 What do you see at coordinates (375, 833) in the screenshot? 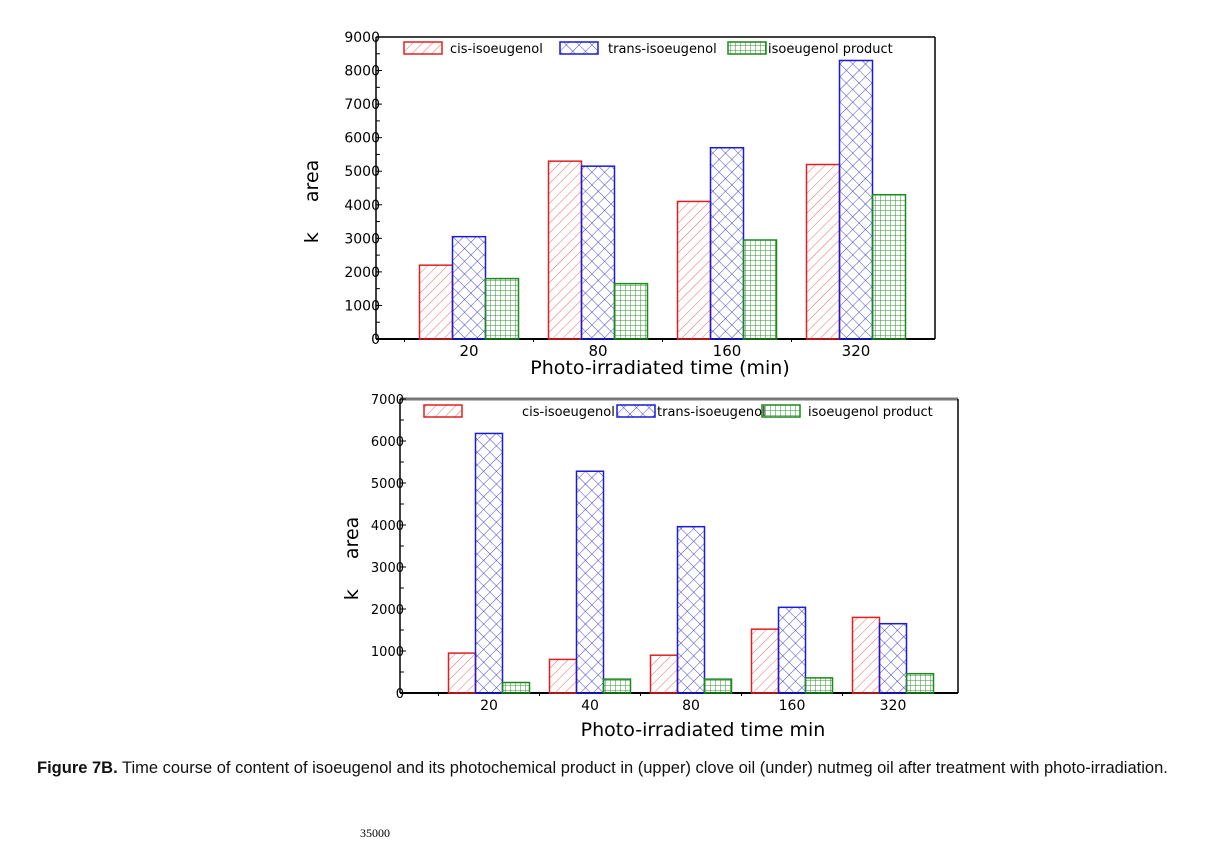
I see `stray-axis-label: 35000` at bounding box center [375, 833].